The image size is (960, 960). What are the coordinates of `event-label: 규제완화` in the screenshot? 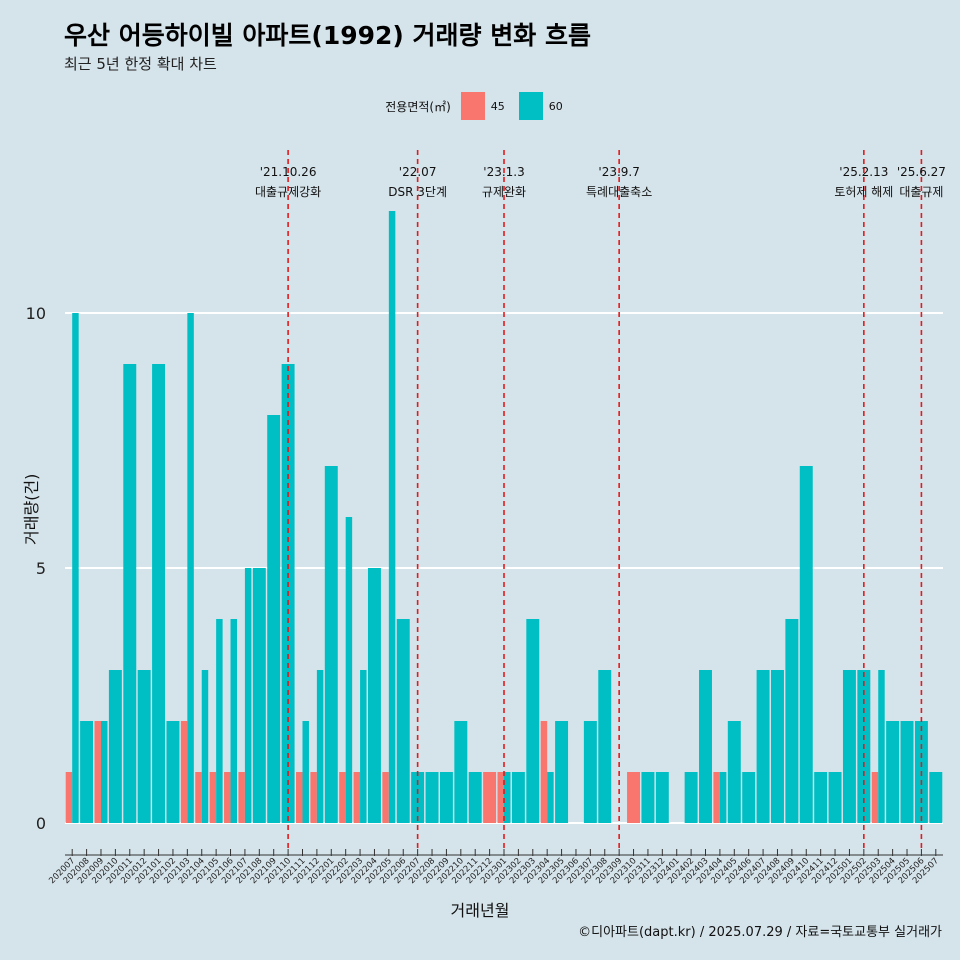 It's located at (504, 192).